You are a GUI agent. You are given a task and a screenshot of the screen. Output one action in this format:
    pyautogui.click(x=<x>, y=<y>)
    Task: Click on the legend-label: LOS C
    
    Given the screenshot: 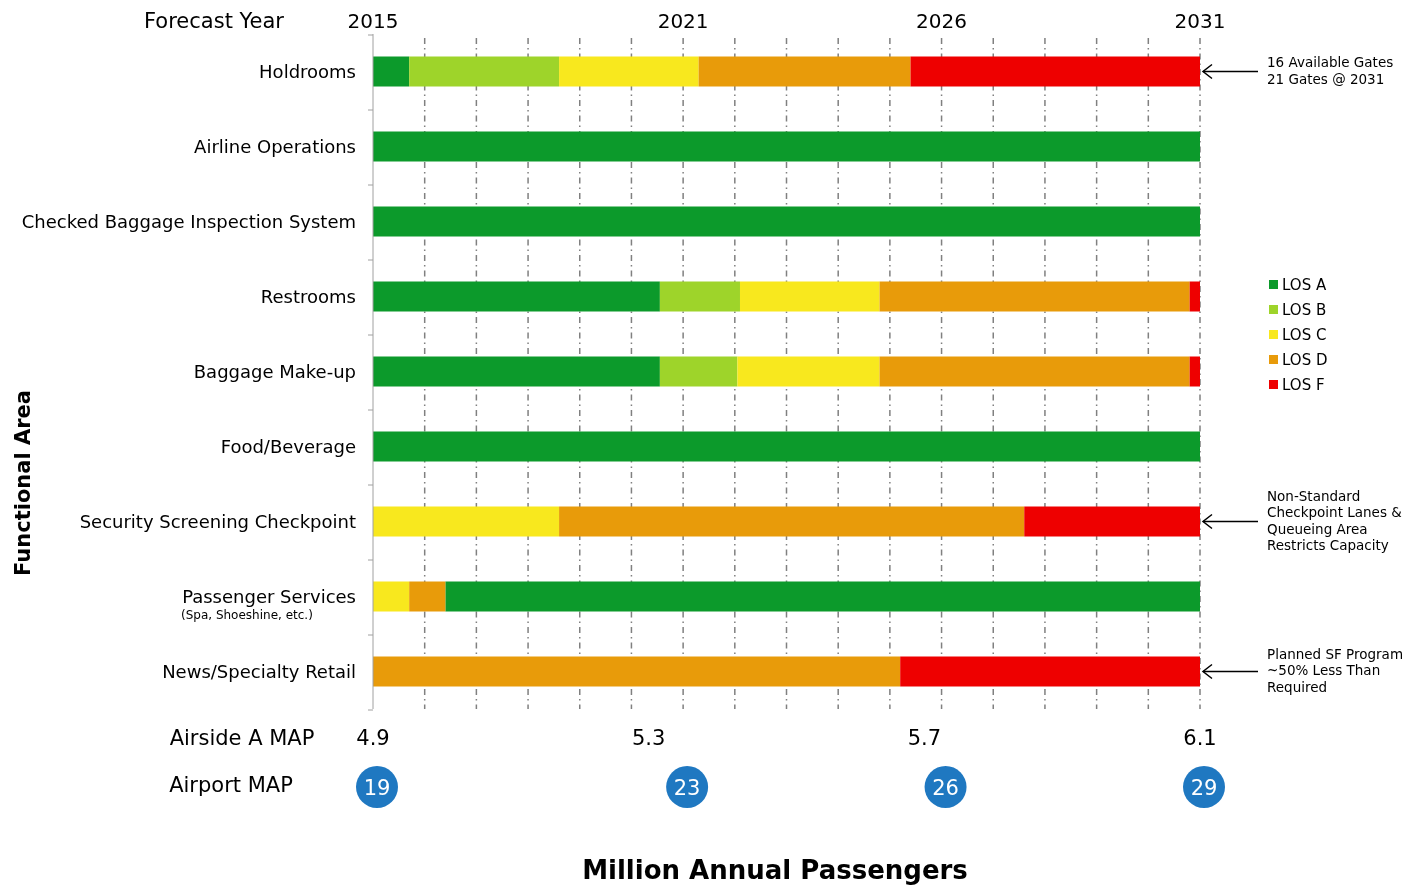 What is the action you would take?
    pyautogui.click(x=1304, y=335)
    